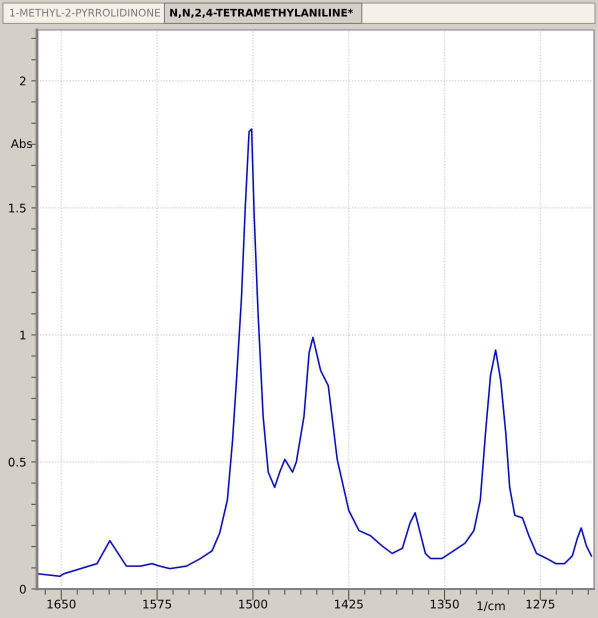 The width and height of the screenshot is (598, 618). Describe the element at coordinates (23, 335) in the screenshot. I see `y-tick-label: 1` at that location.